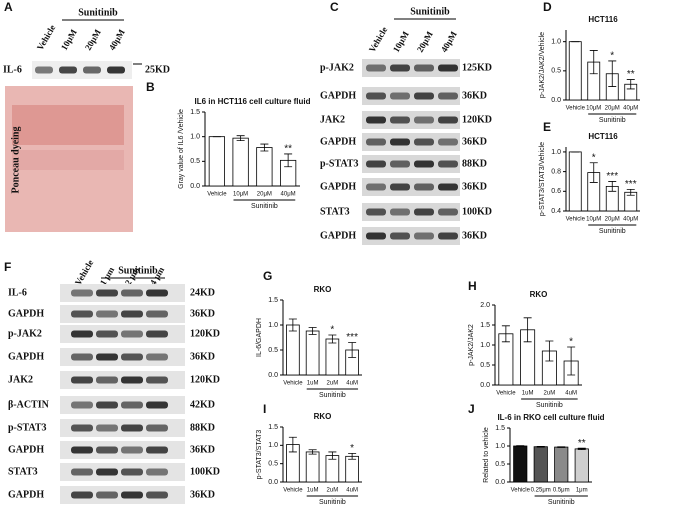 This screenshot has height=507, width=676. What do you see at coordinates (8, 7) in the screenshot?
I see `panel-letter: A` at bounding box center [8, 7].